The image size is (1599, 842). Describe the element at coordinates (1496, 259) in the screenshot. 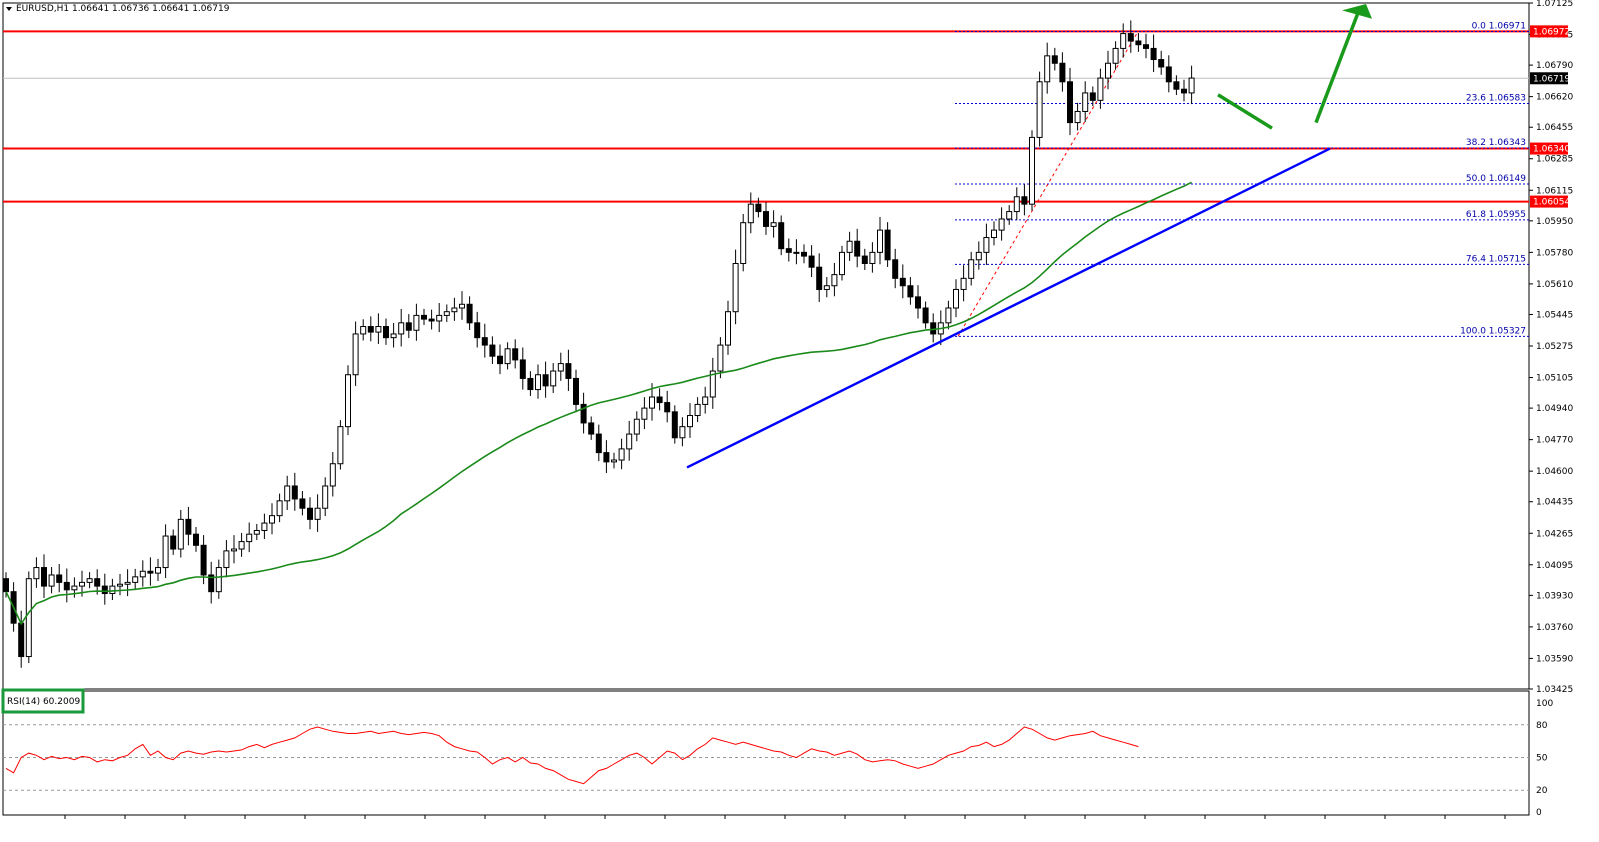

I see `fib-level-label: 76.4 1.05715` at that location.